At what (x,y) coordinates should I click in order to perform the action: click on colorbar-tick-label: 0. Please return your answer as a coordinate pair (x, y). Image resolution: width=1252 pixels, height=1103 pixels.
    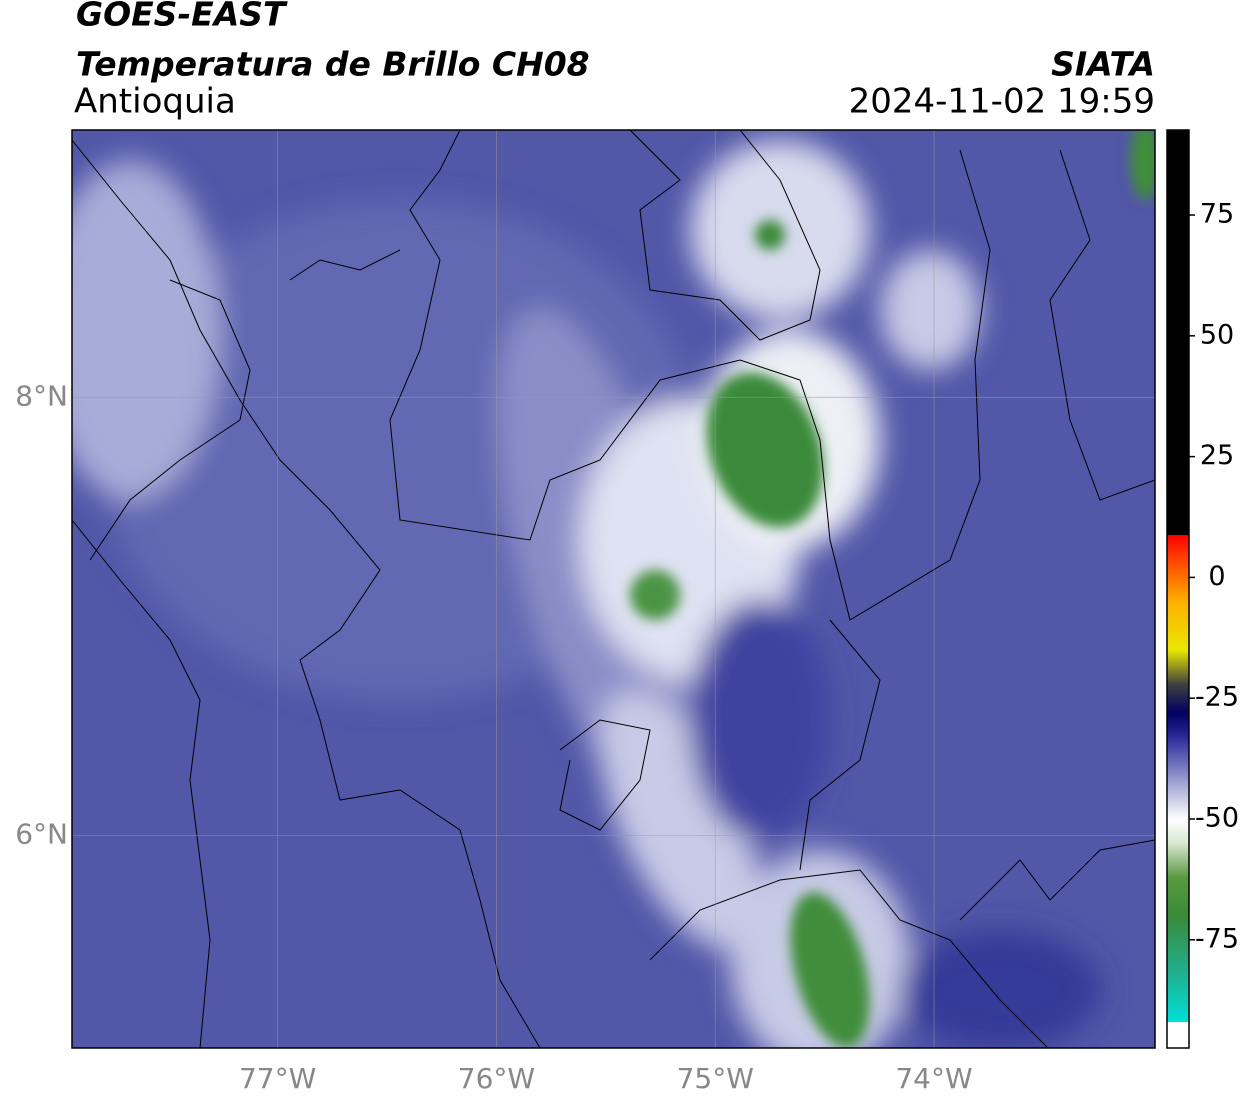
    Looking at the image, I should click on (1216, 576).